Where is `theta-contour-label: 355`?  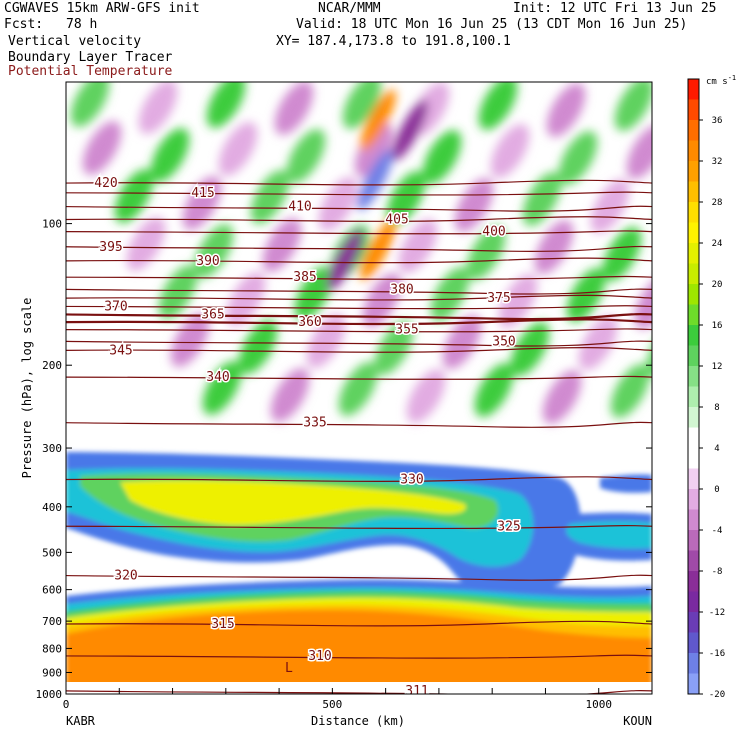 theta-contour-label: 355 is located at coordinates (406, 330).